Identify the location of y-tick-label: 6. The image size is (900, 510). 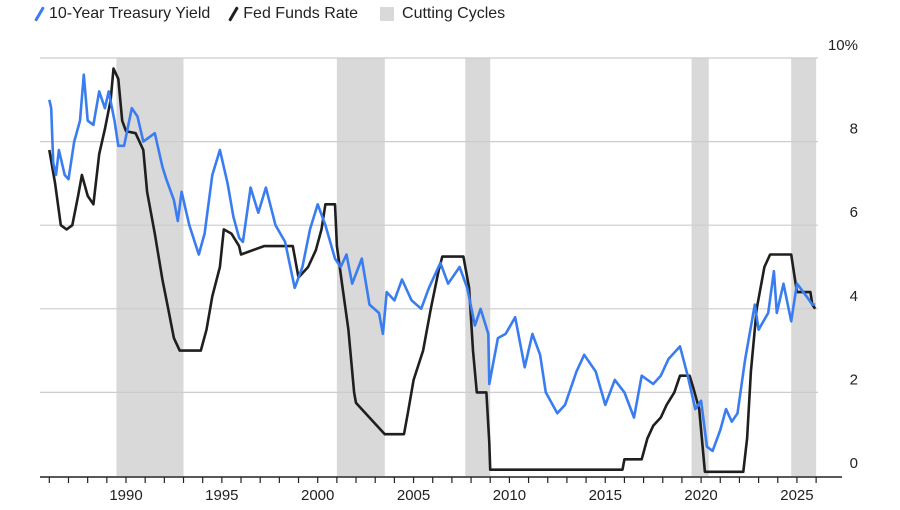
(854, 212).